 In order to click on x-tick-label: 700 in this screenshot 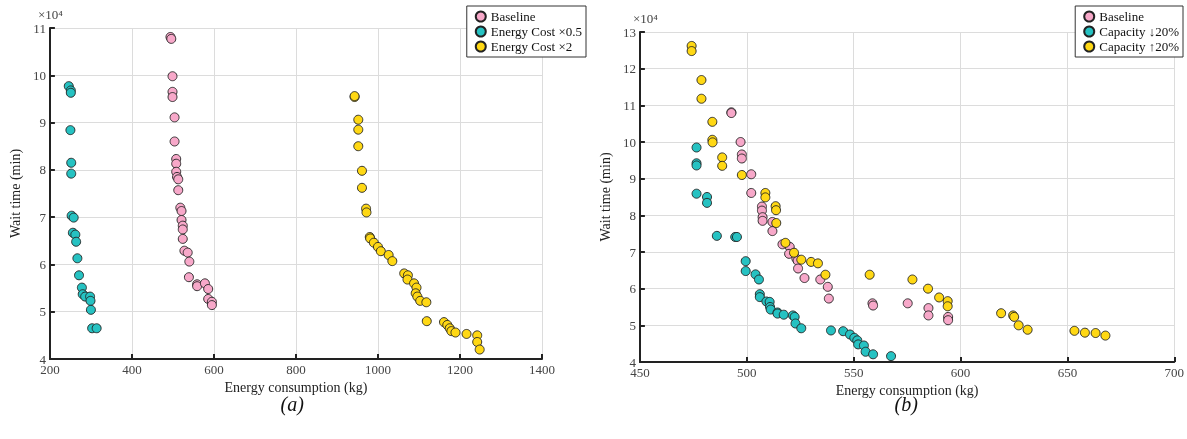, I will do `click(1174, 372)`.